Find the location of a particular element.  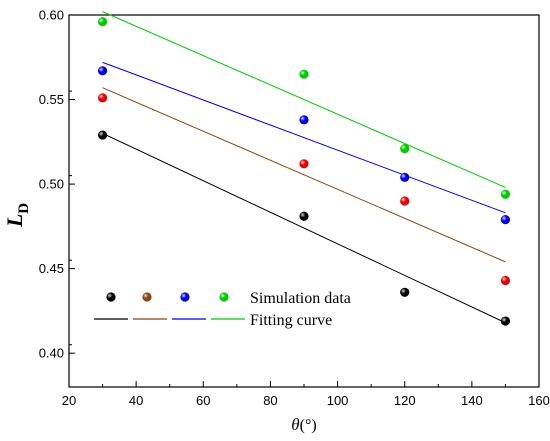

y-axis-title: LD is located at coordinates (17, 215).